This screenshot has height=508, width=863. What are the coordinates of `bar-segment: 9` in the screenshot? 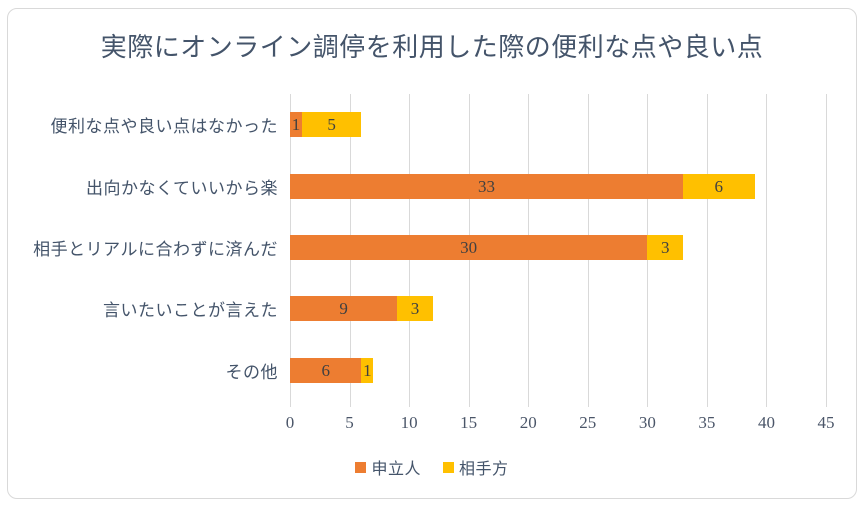 It's located at (344, 309).